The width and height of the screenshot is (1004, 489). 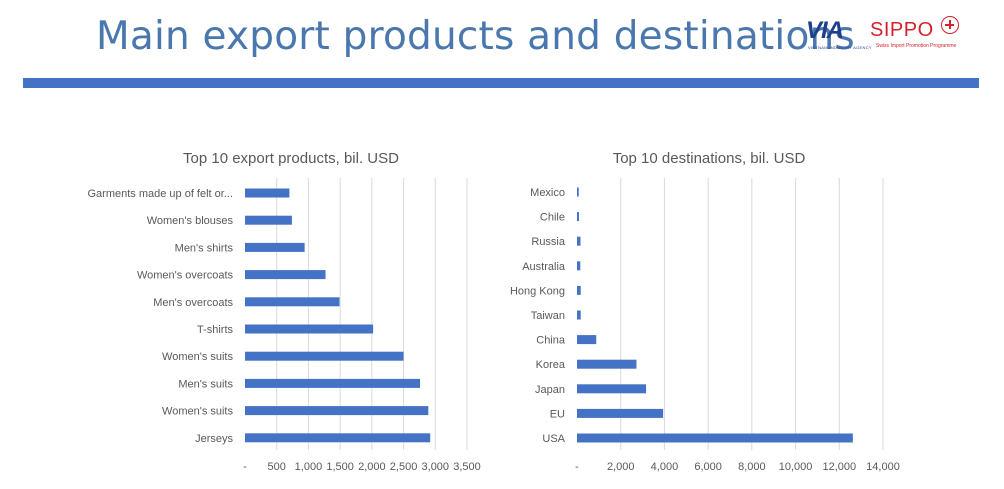 What do you see at coordinates (204, 248) in the screenshot?
I see `category-label: Men's shirts` at bounding box center [204, 248].